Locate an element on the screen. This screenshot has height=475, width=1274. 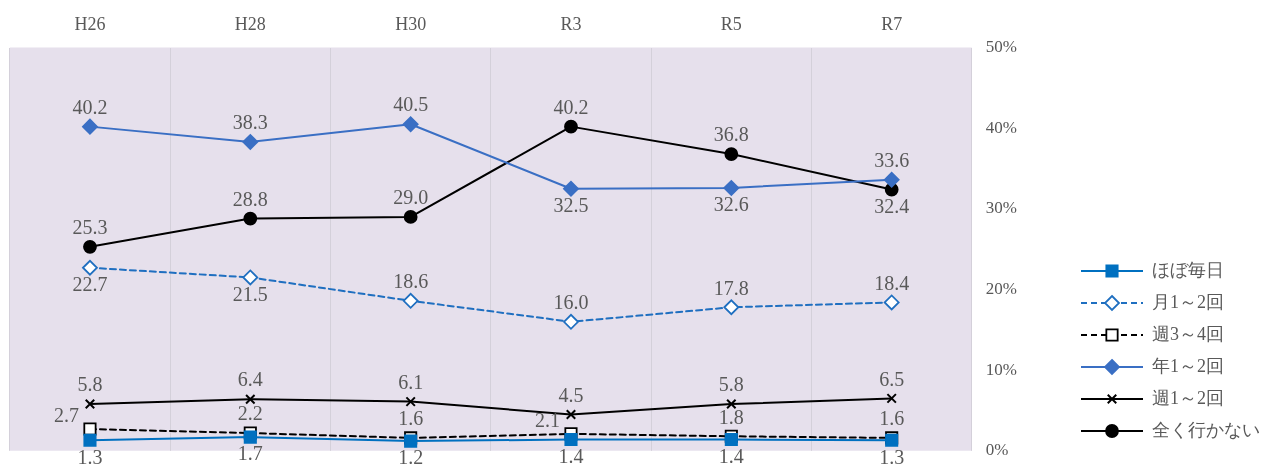
data-label: 36.8 is located at coordinates (731, 134).